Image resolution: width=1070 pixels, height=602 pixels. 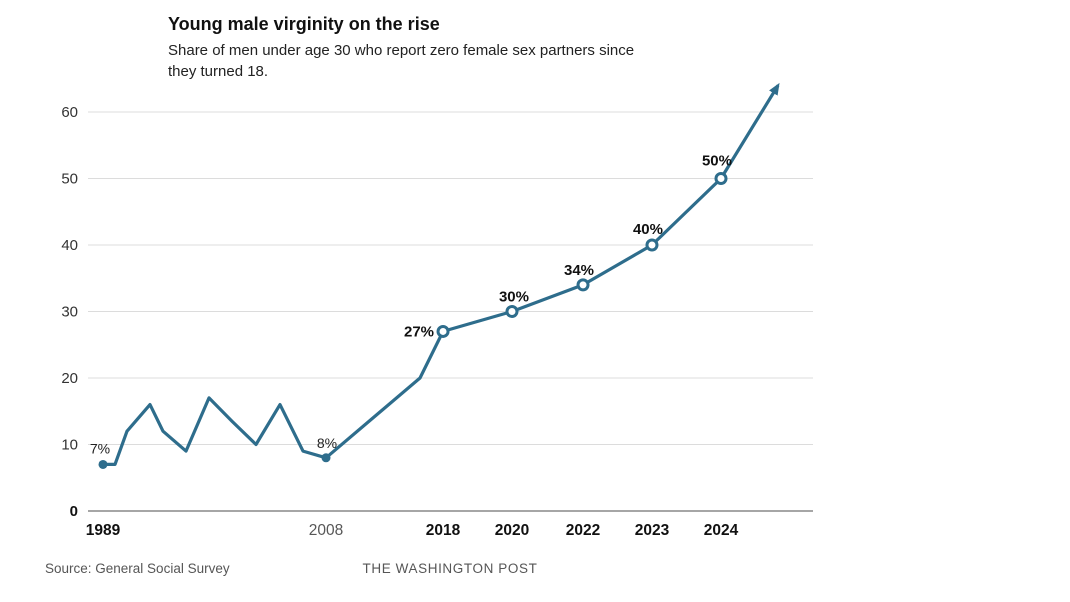 What do you see at coordinates (583, 530) in the screenshot?
I see `x-tick-label: 2022` at bounding box center [583, 530].